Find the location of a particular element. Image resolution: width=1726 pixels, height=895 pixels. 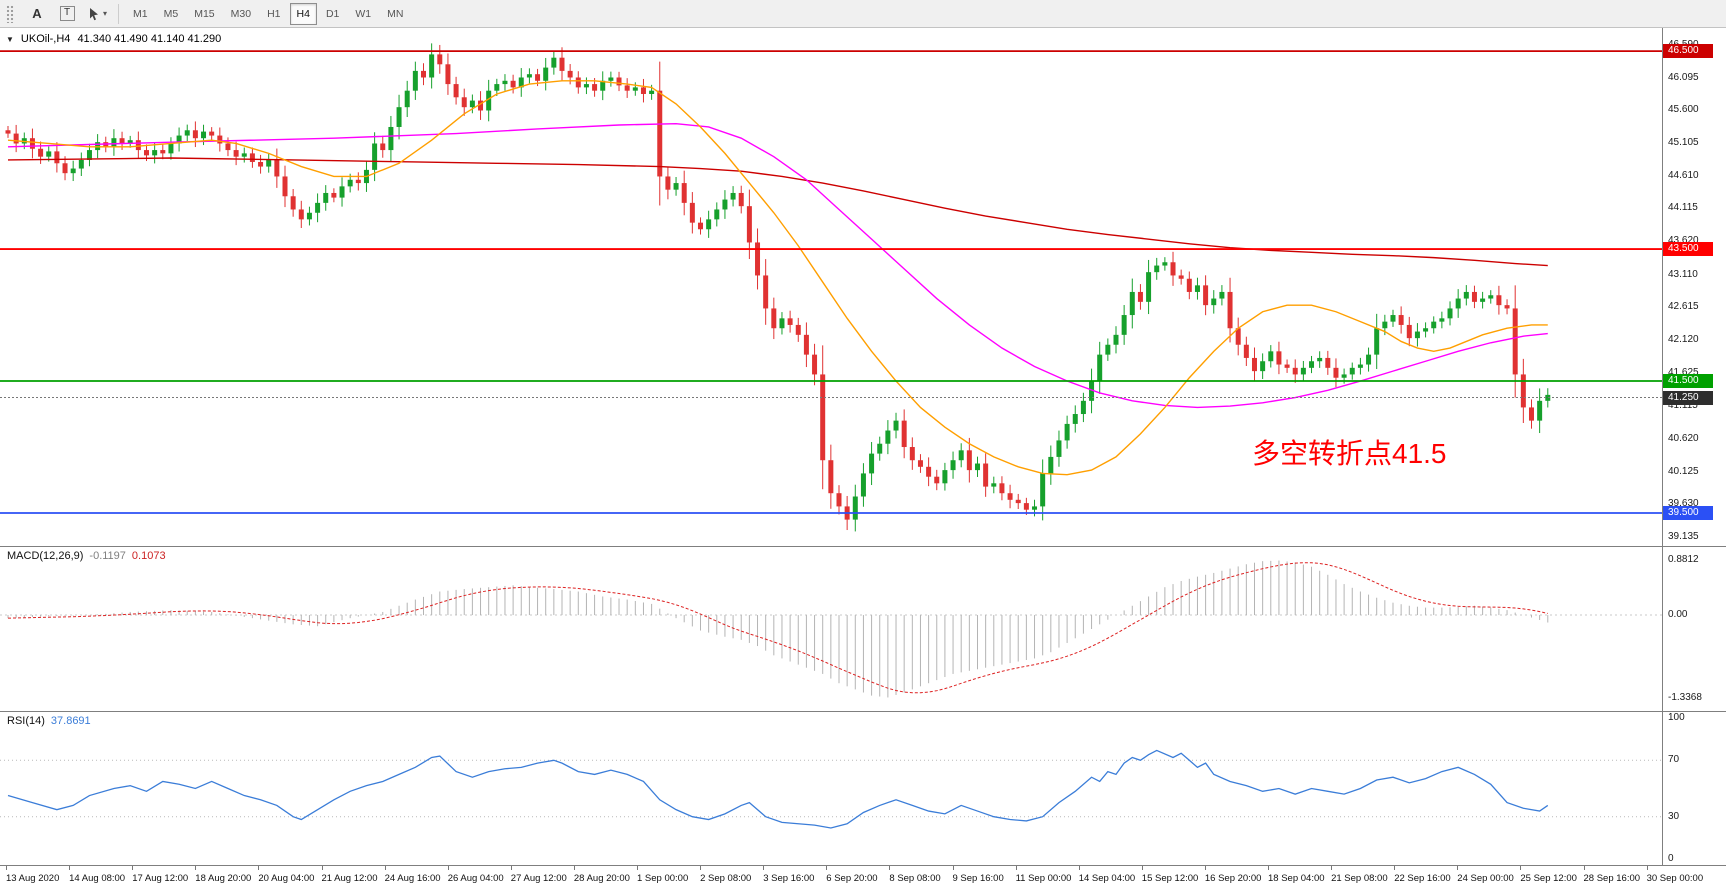

price-tick-label: 41.625 is located at coordinates (1683, 372).